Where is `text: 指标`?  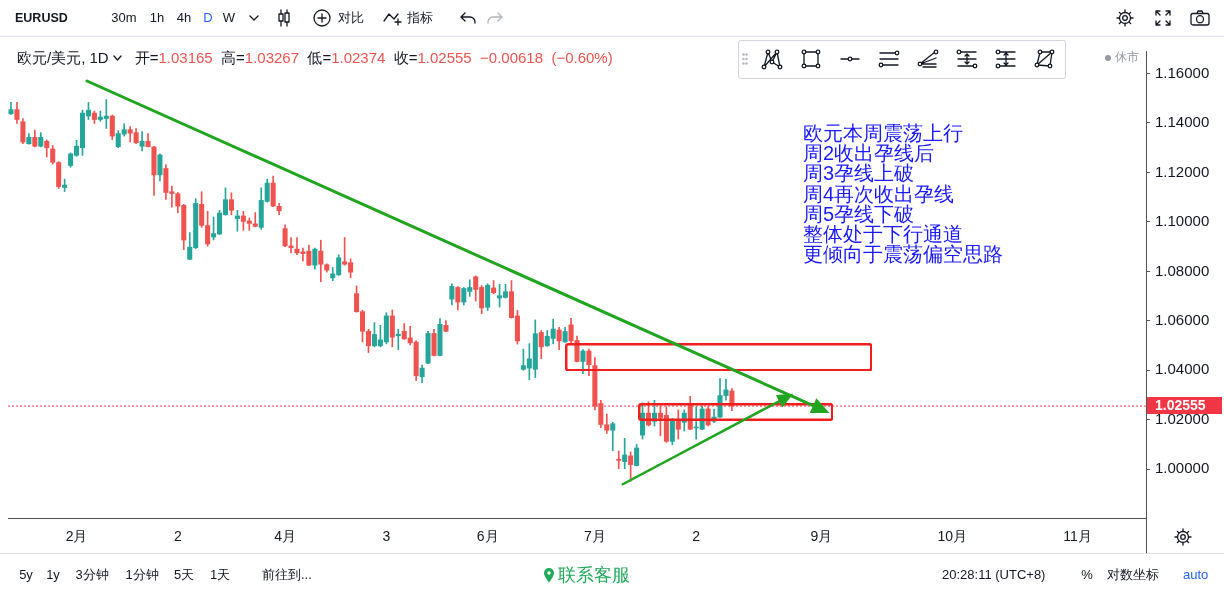
text: 指标 is located at coordinates (420, 17).